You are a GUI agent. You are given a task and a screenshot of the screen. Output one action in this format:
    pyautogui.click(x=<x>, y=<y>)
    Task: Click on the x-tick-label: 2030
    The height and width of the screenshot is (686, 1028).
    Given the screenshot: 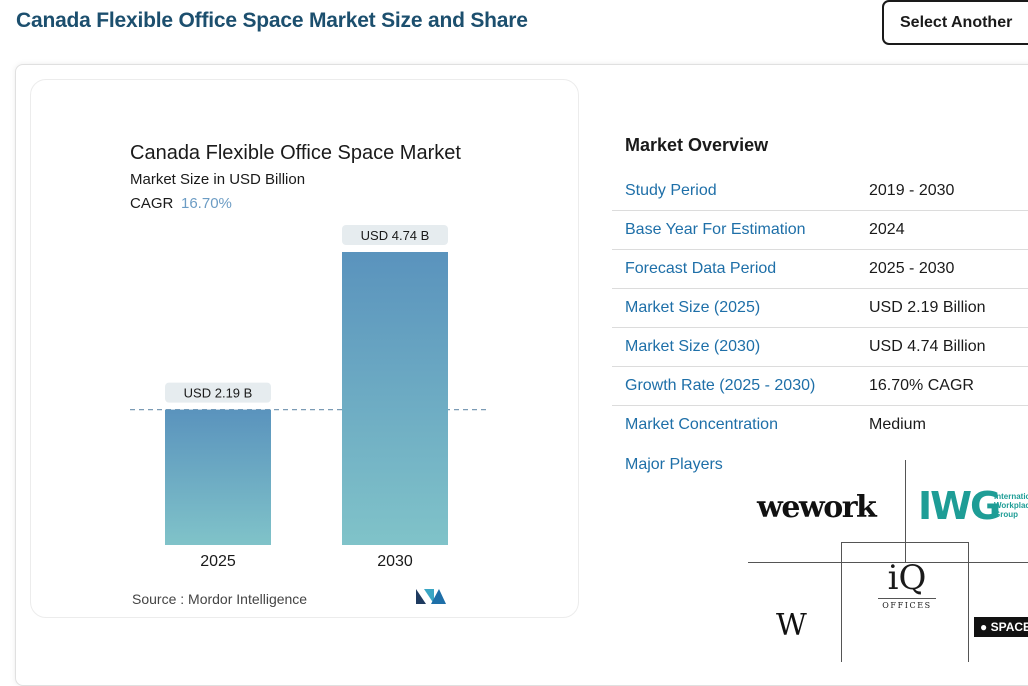 What is the action you would take?
    pyautogui.click(x=395, y=561)
    